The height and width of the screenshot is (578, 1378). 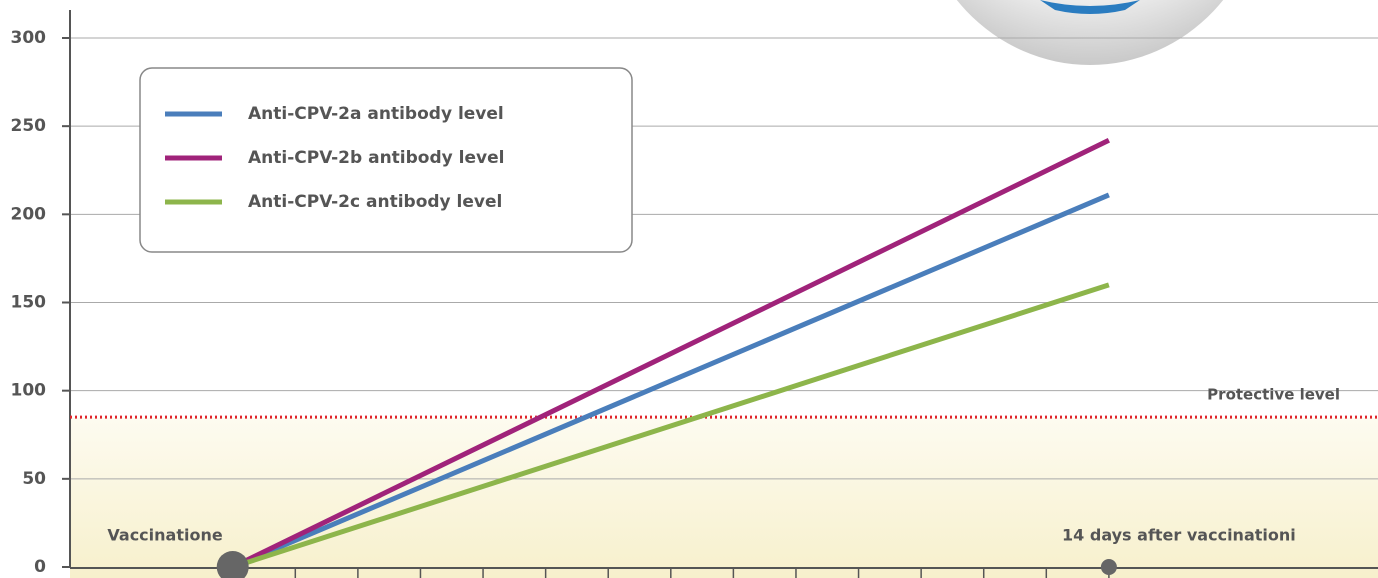 I want to click on legend-label: Anti-CPV-2c antibody level, so click(x=375, y=202).